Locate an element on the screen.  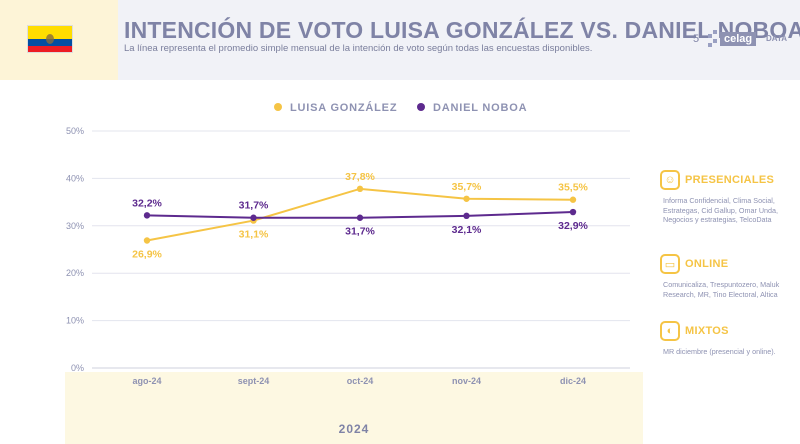
sidebar-title: PRESENCIALES is located at coordinates (730, 180).